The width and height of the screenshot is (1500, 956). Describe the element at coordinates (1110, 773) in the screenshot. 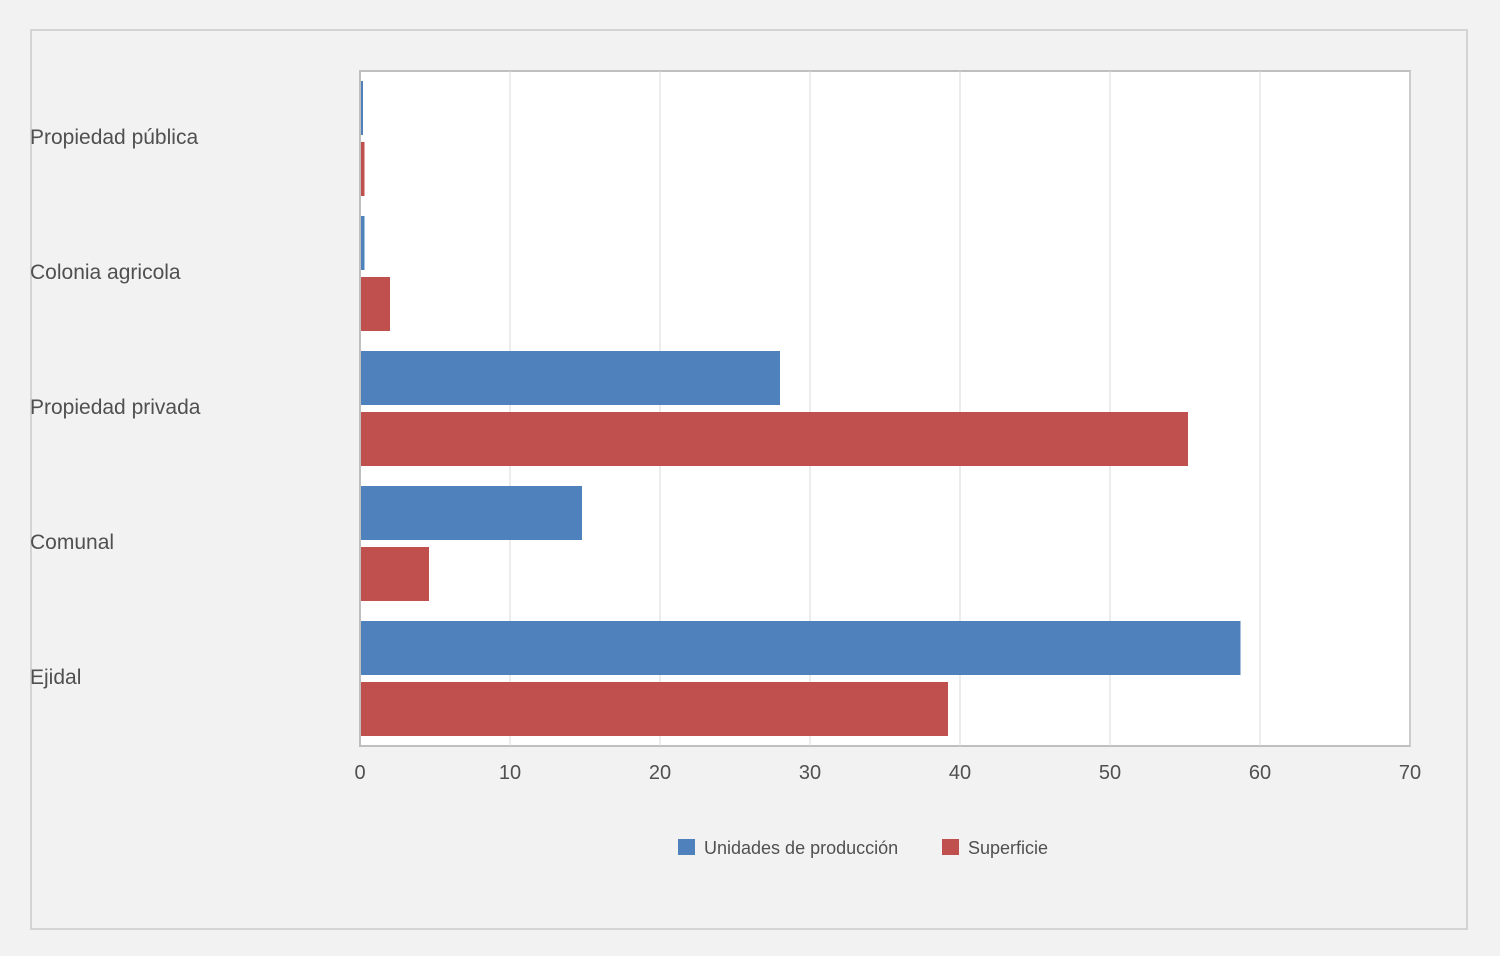

I see `x-tick-label: 50` at that location.